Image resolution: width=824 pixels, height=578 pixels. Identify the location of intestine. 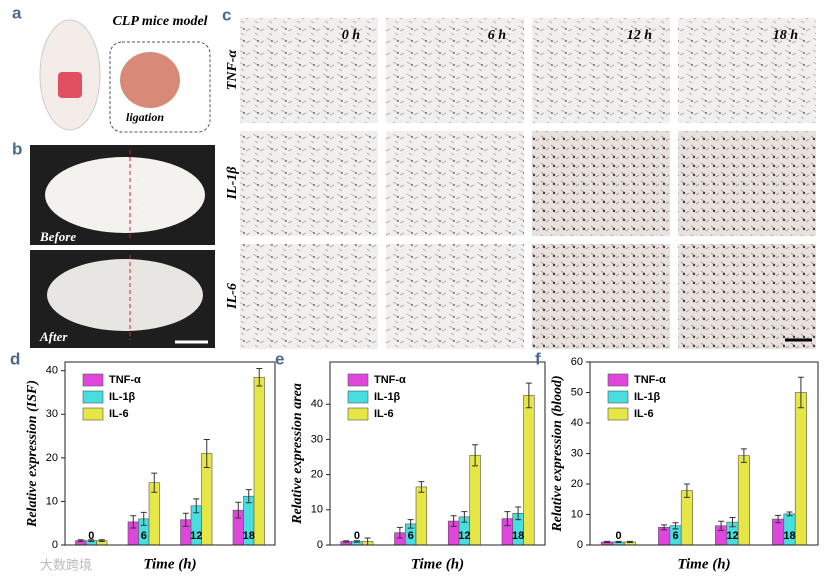
(150, 80).